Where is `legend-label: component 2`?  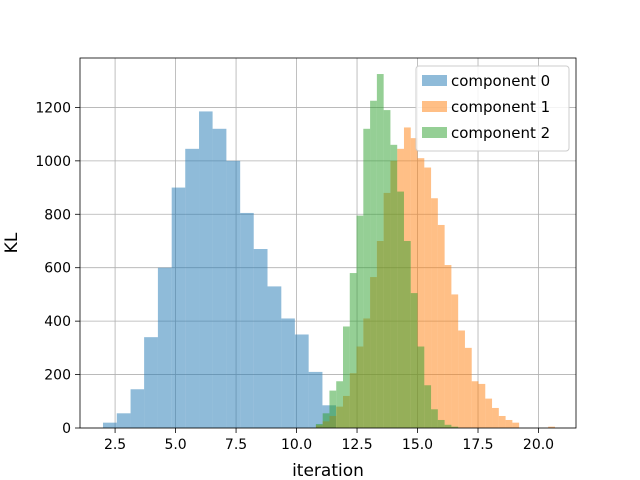
legend-label: component 2 is located at coordinates (500, 133).